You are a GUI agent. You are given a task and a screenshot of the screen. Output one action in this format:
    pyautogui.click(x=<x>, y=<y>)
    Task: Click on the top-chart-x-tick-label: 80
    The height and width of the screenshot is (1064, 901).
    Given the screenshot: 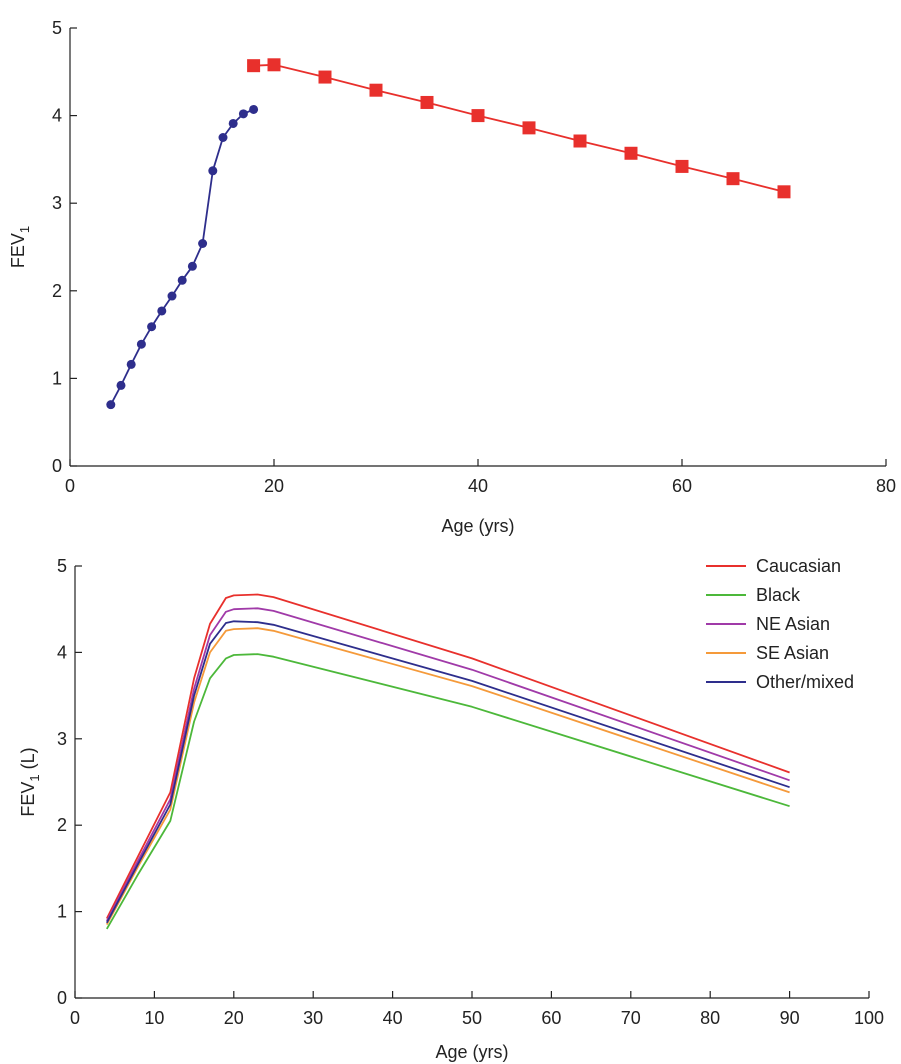 What is the action you would take?
    pyautogui.click(x=886, y=486)
    